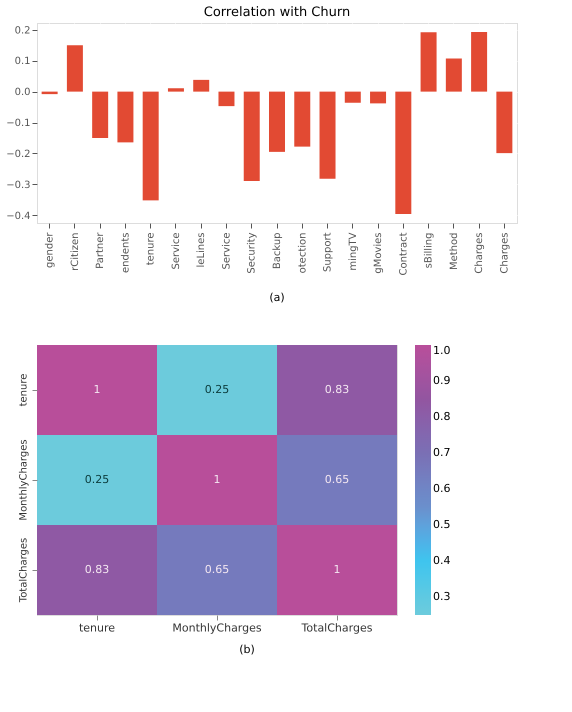 The height and width of the screenshot is (712, 572). I want to click on x-tick-label: sBilling, so click(429, 250).